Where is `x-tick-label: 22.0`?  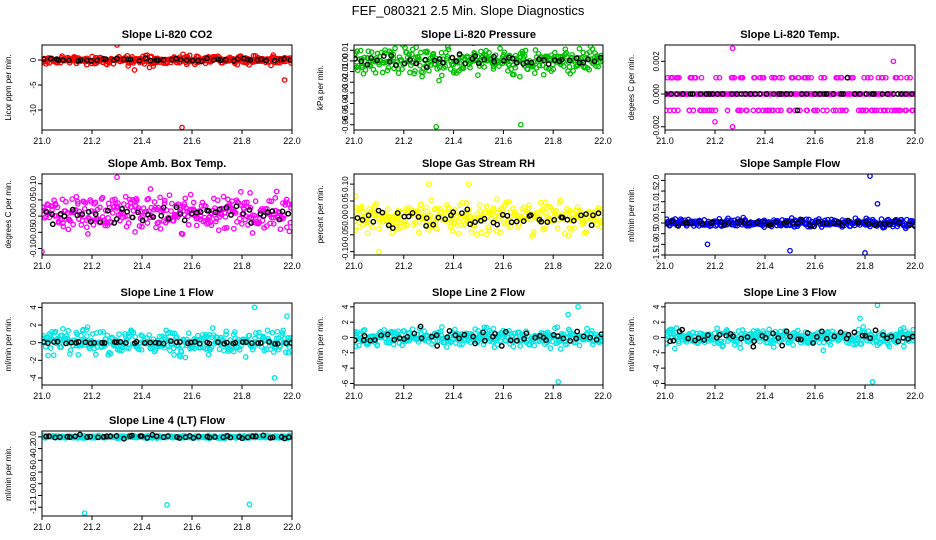 x-tick-label: 22.0 is located at coordinates (915, 266).